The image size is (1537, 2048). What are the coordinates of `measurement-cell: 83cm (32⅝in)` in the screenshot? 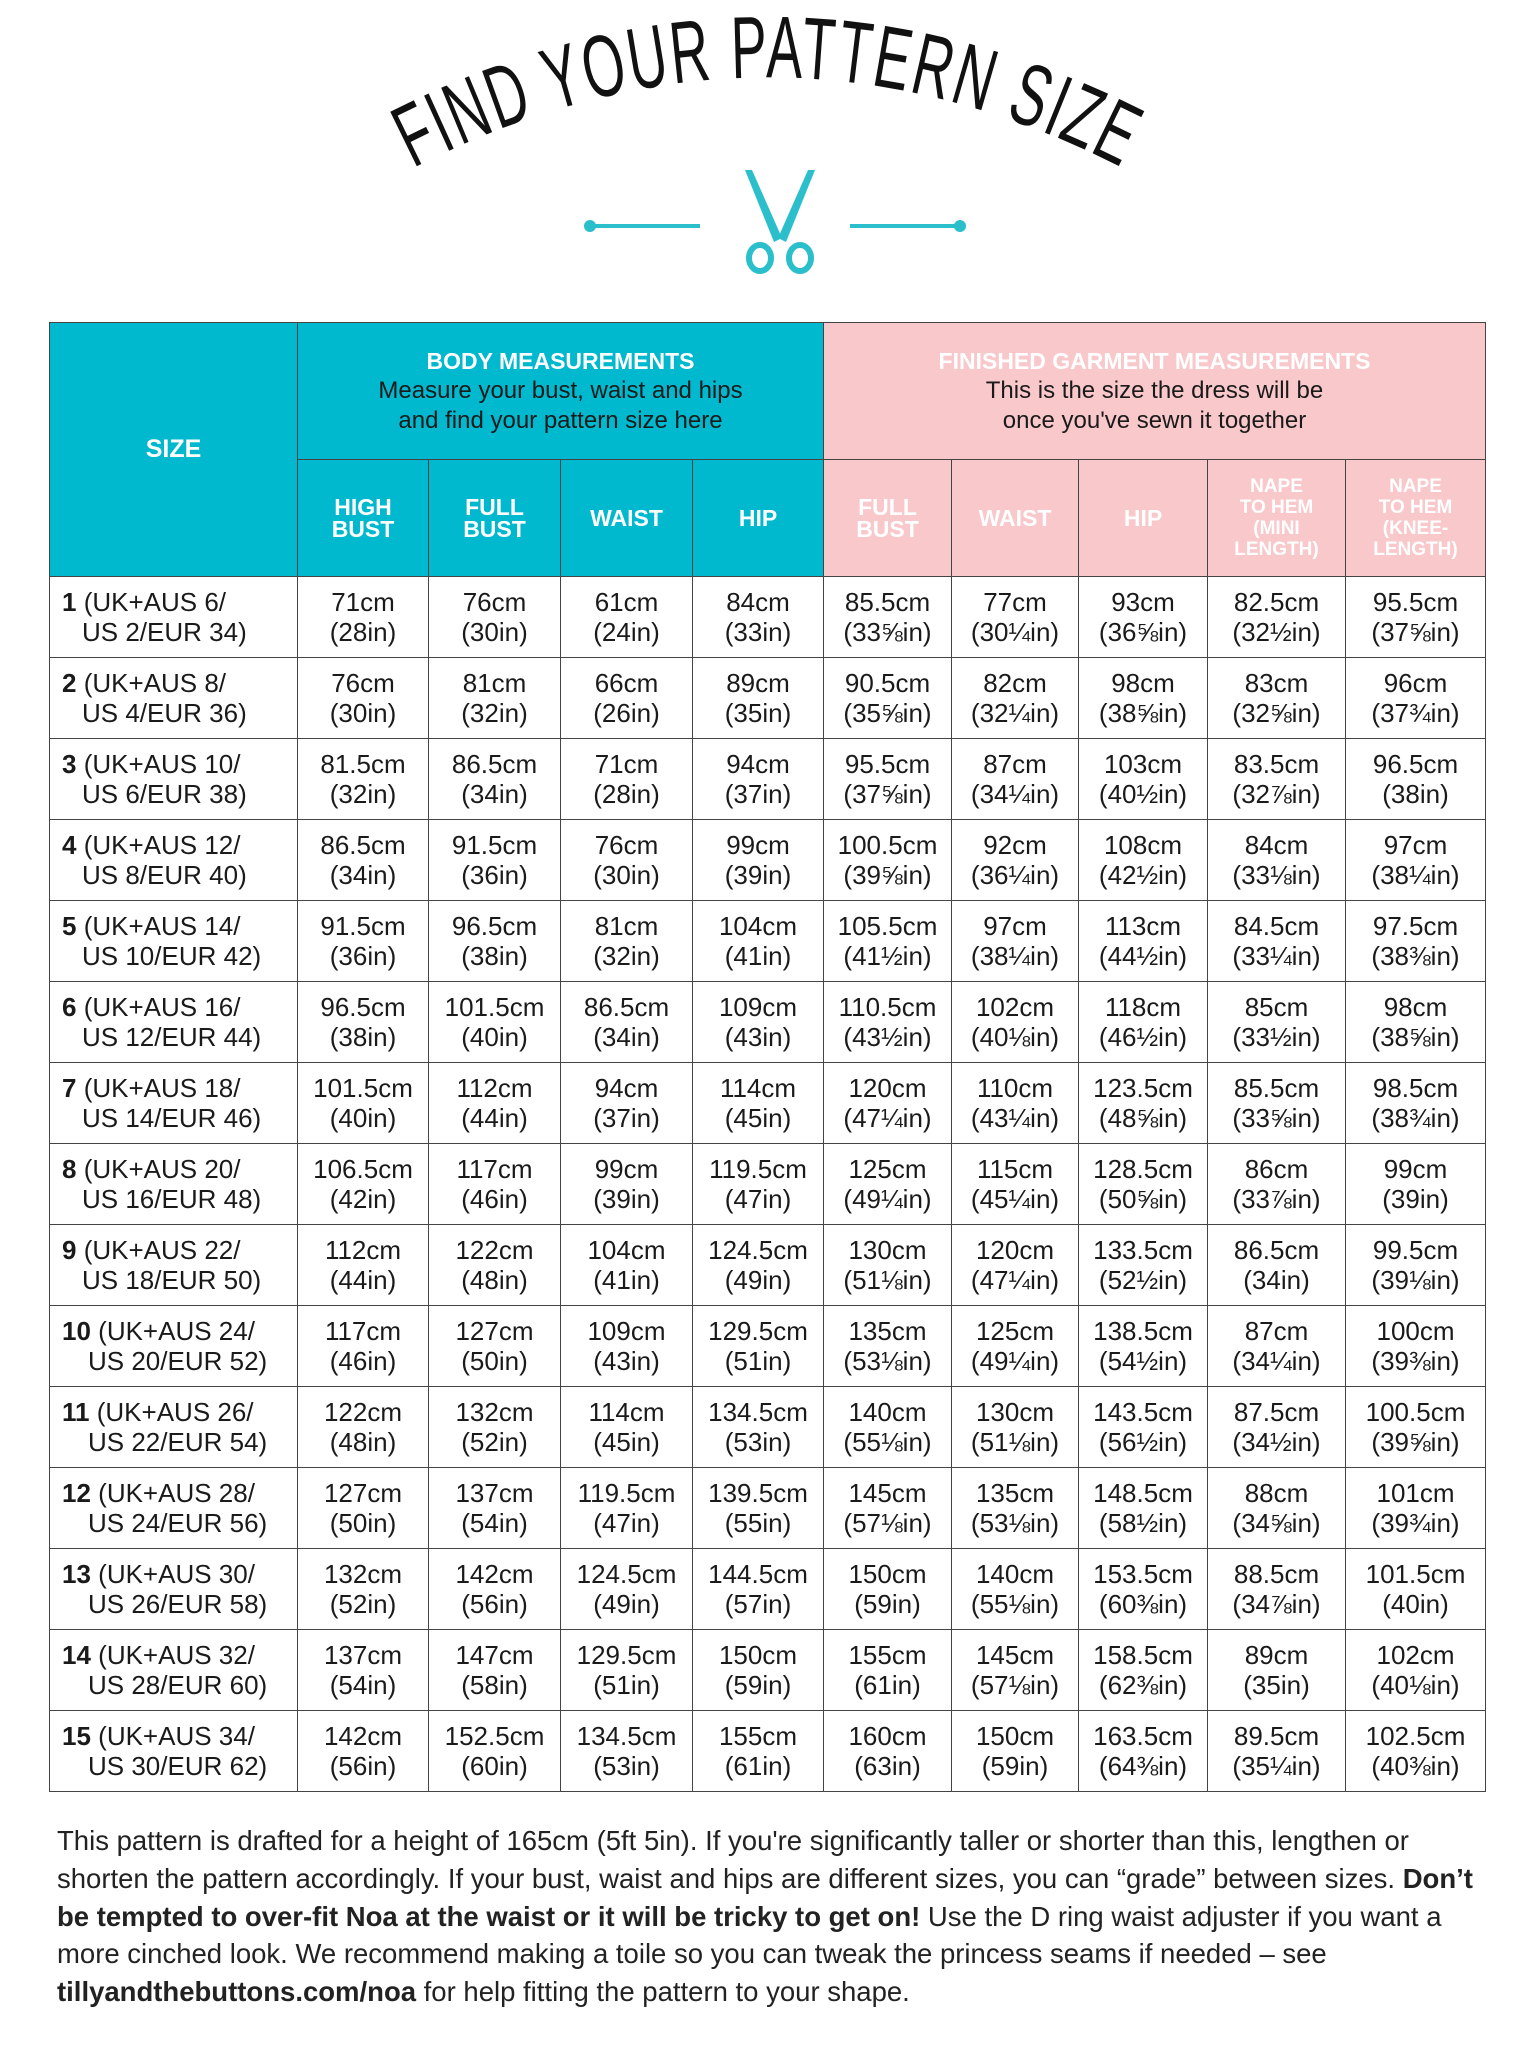 It's located at (1276, 698).